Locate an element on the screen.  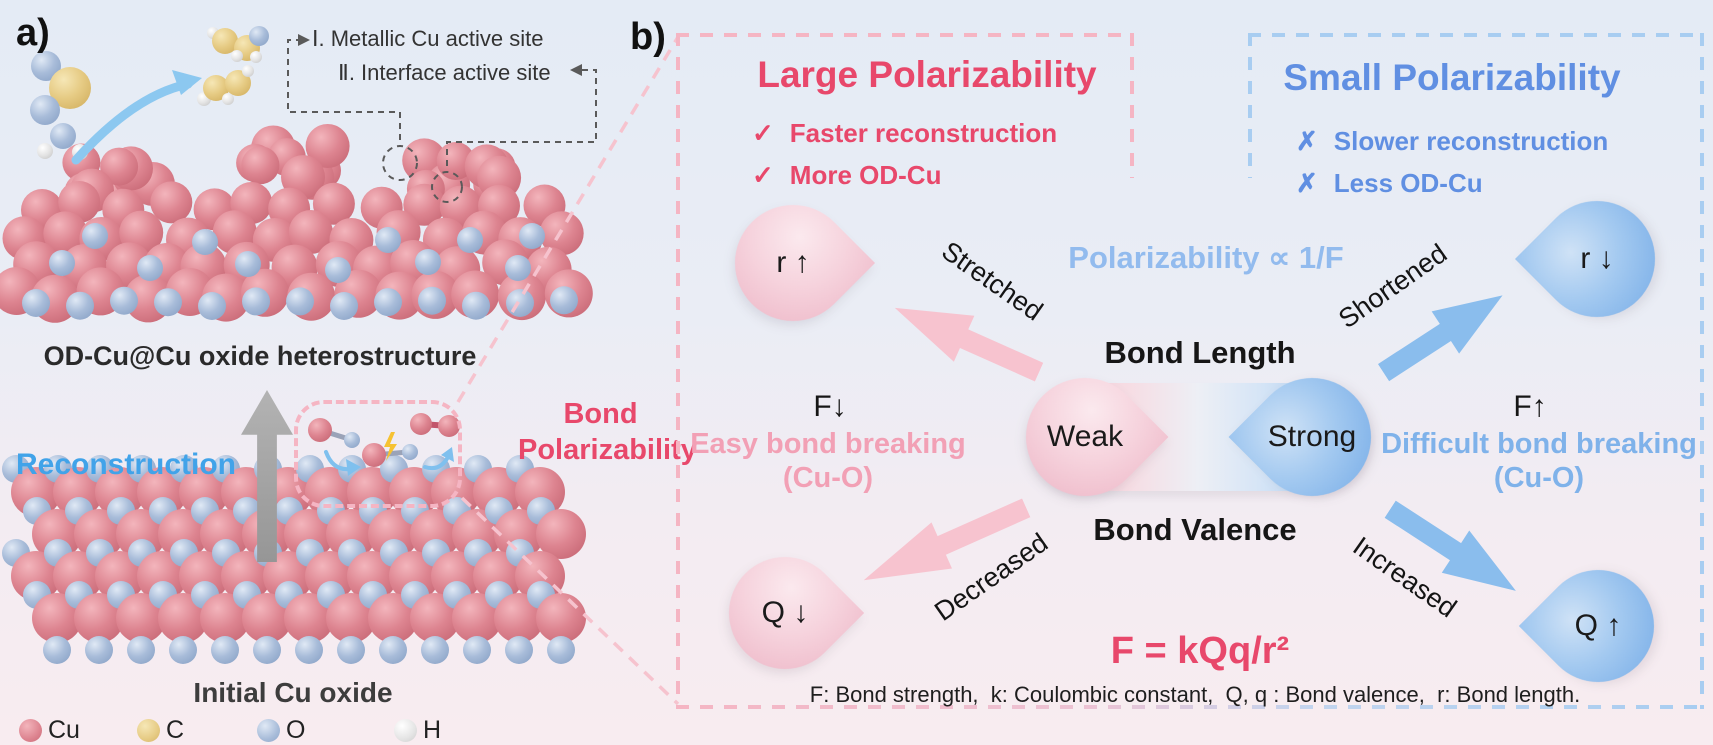
force-formula: F = kQq/r² is located at coordinates (1200, 651).